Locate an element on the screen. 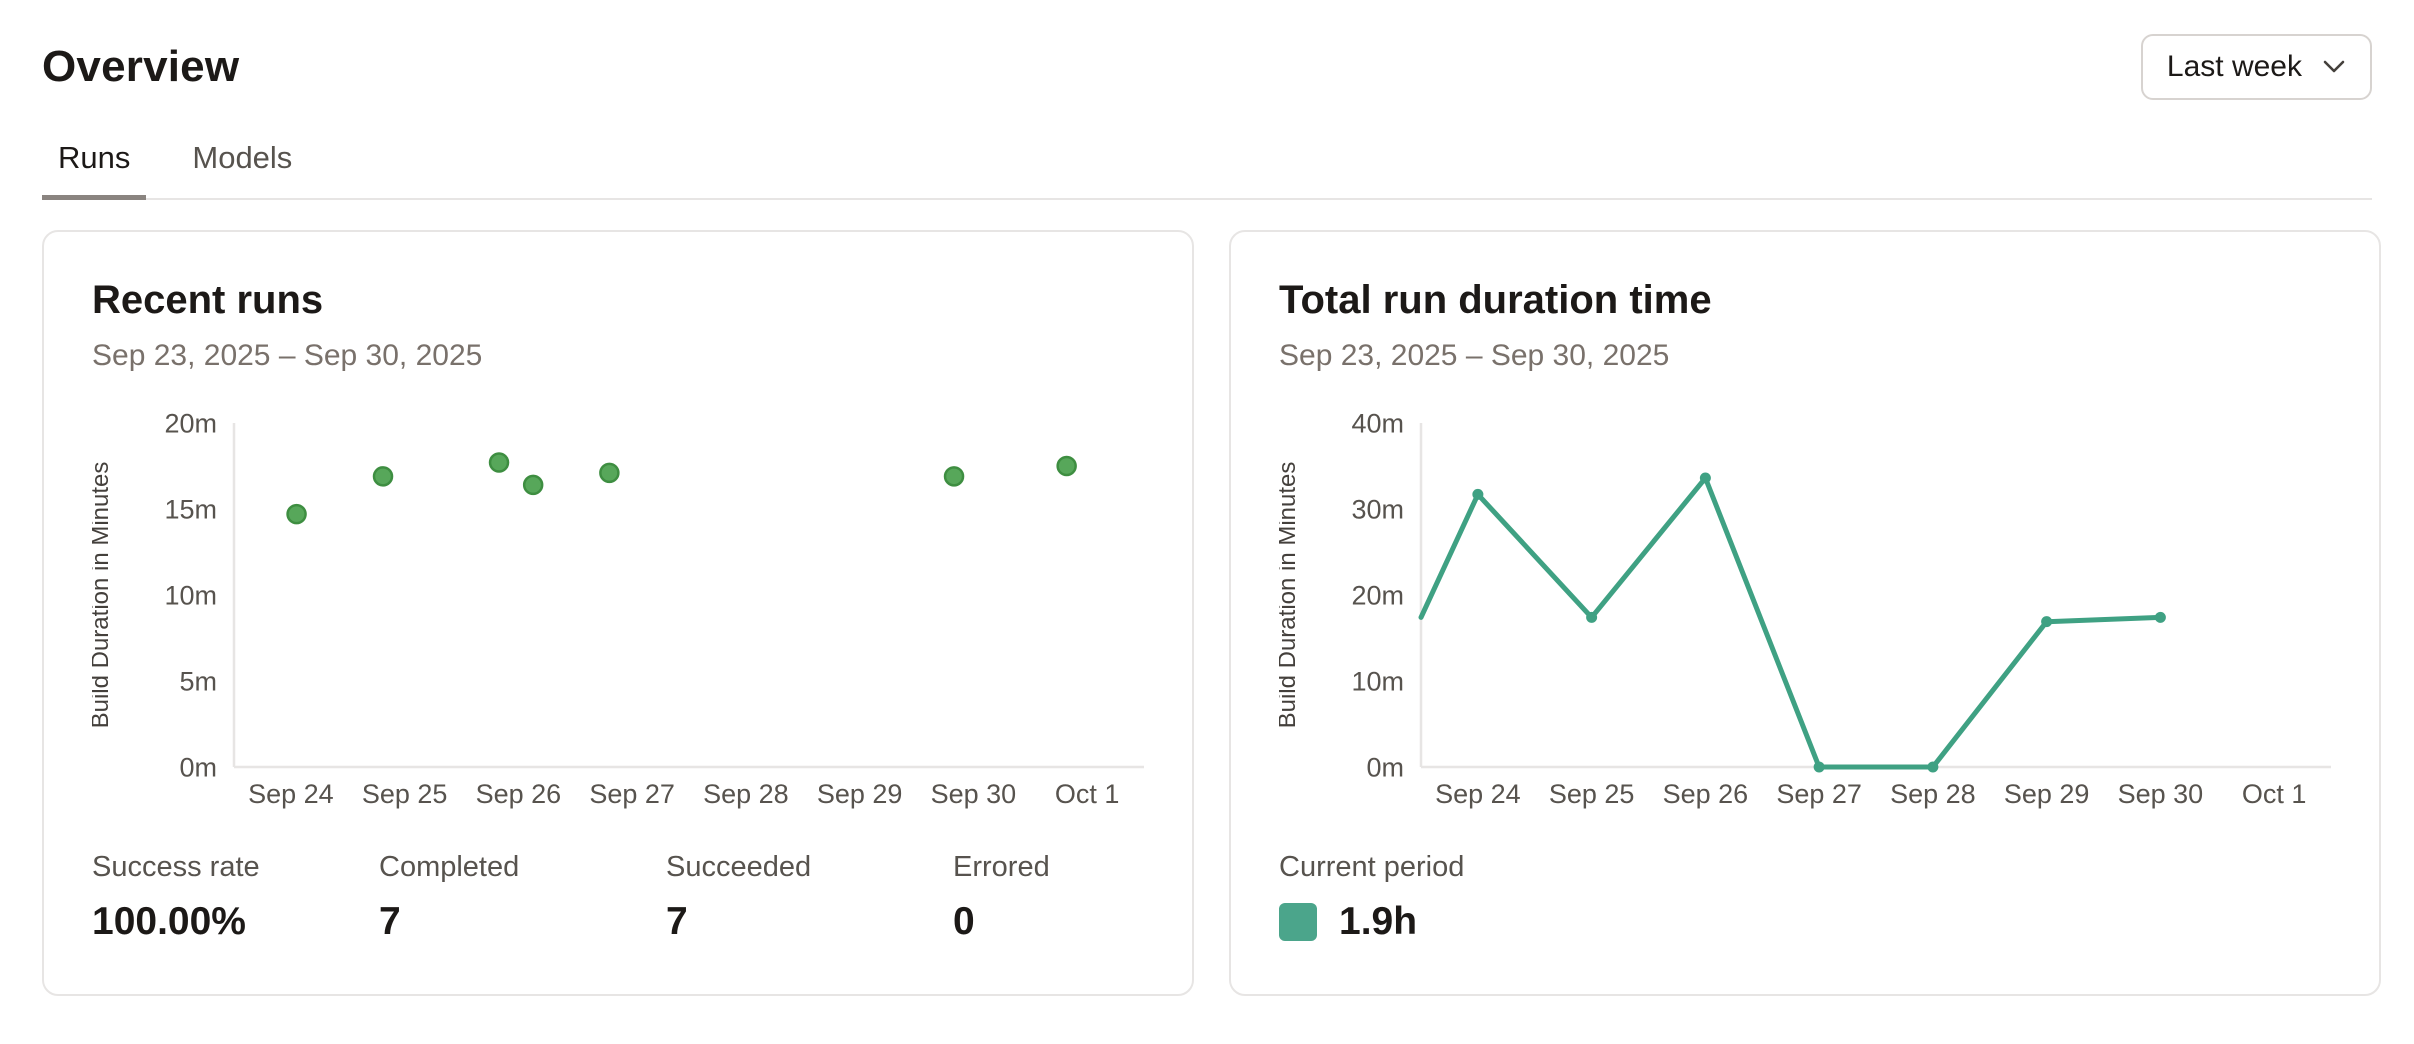 The width and height of the screenshot is (2414, 1044). chevron-down-icon is located at coordinates (2334, 67).